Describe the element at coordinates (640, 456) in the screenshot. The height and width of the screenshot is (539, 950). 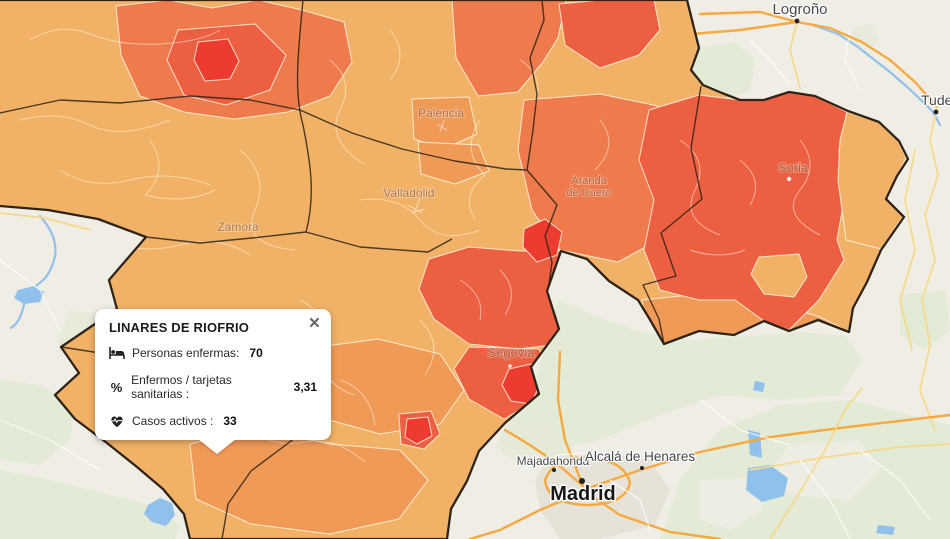
I see `label-alcala: Alcalá de Henares` at that location.